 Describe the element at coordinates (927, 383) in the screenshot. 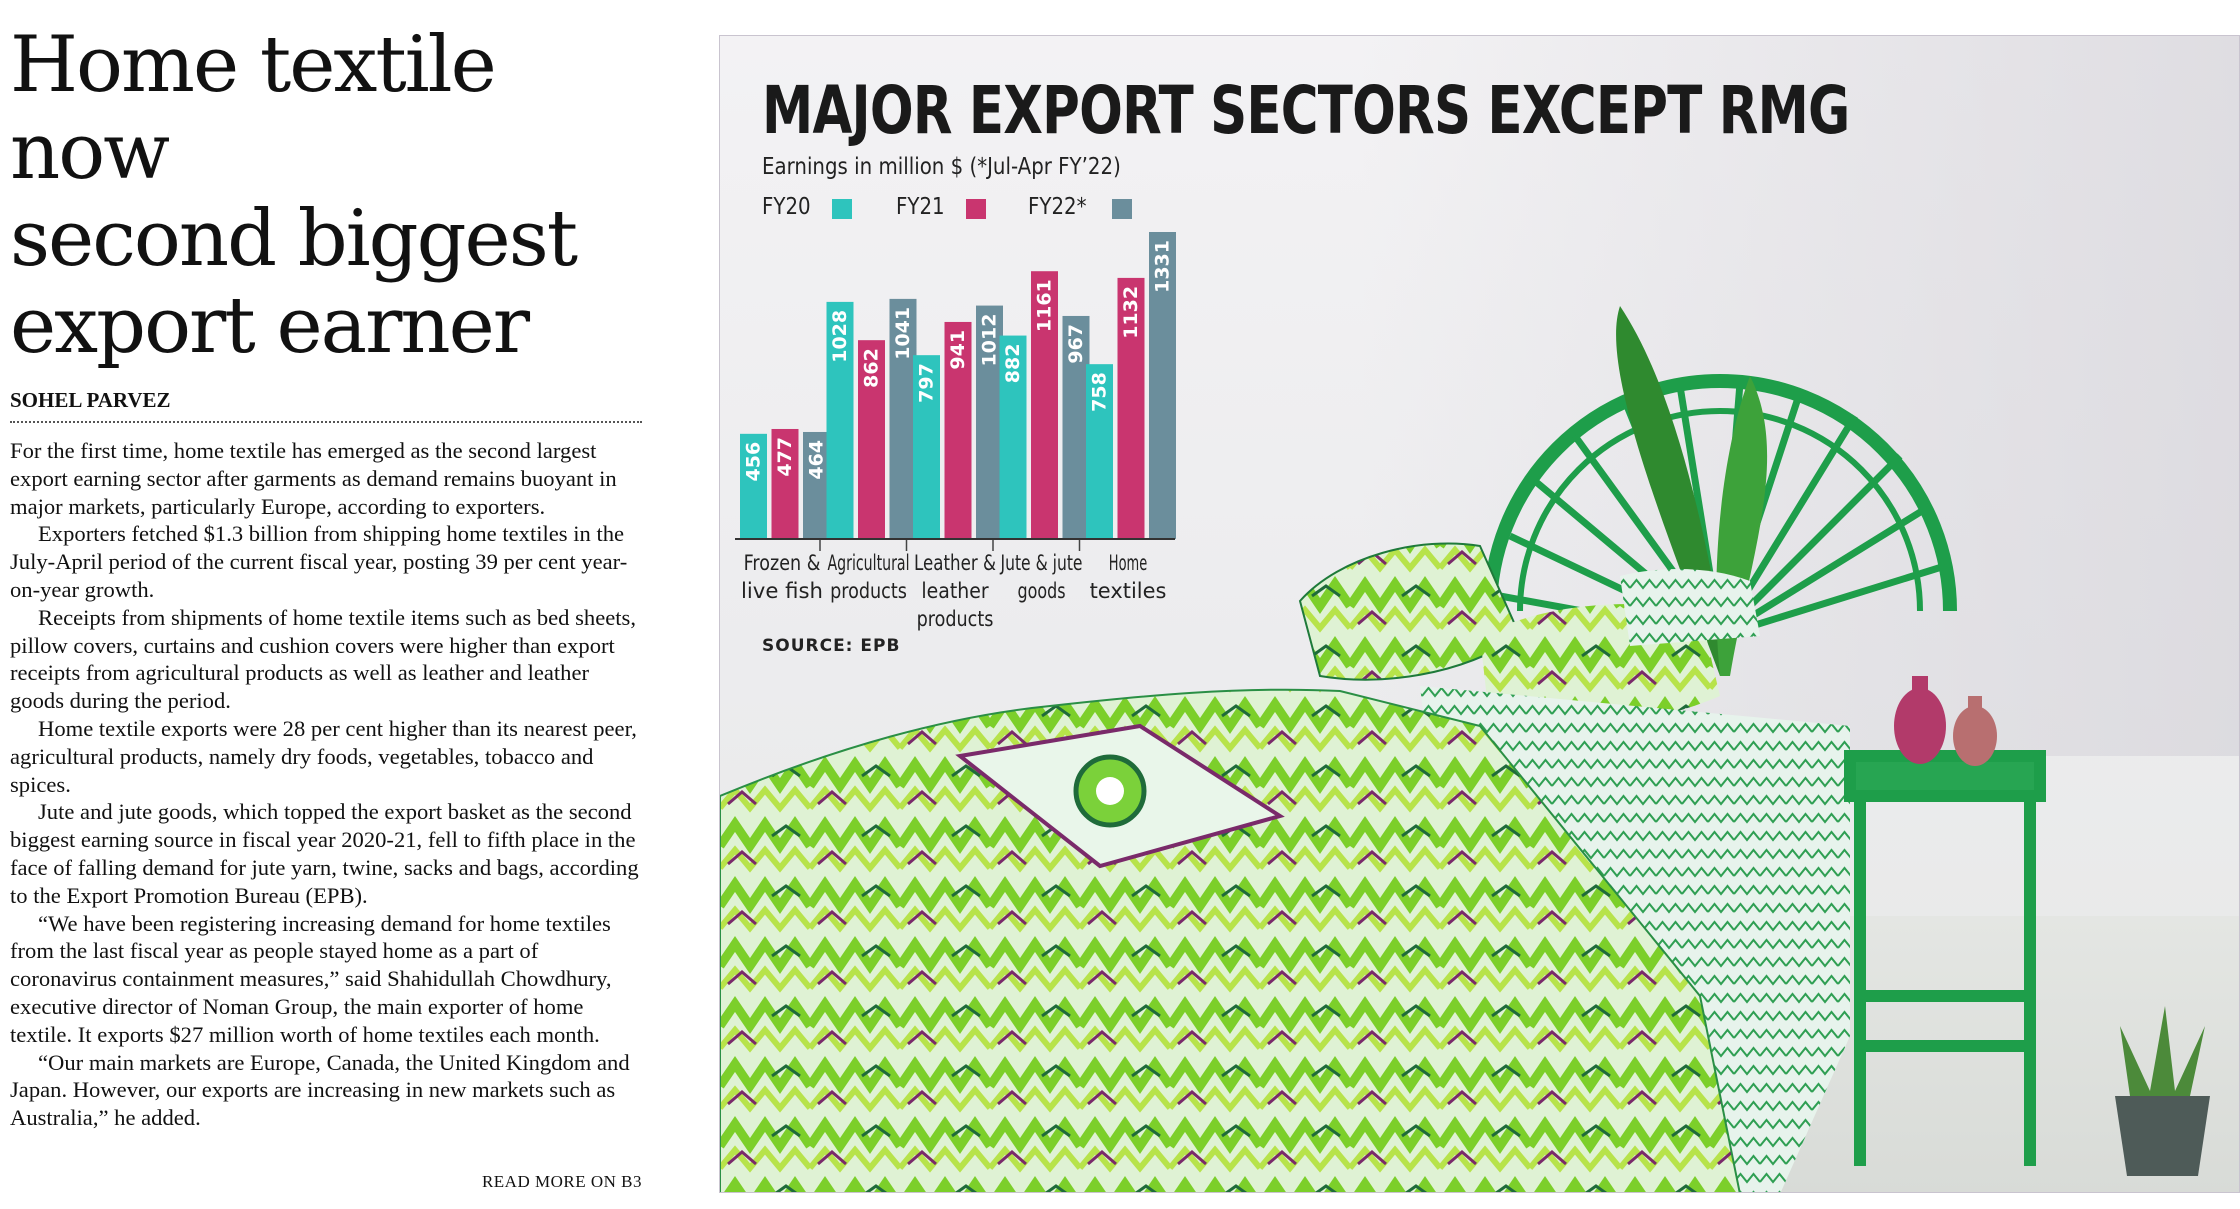

I see `data-label: 797` at that location.